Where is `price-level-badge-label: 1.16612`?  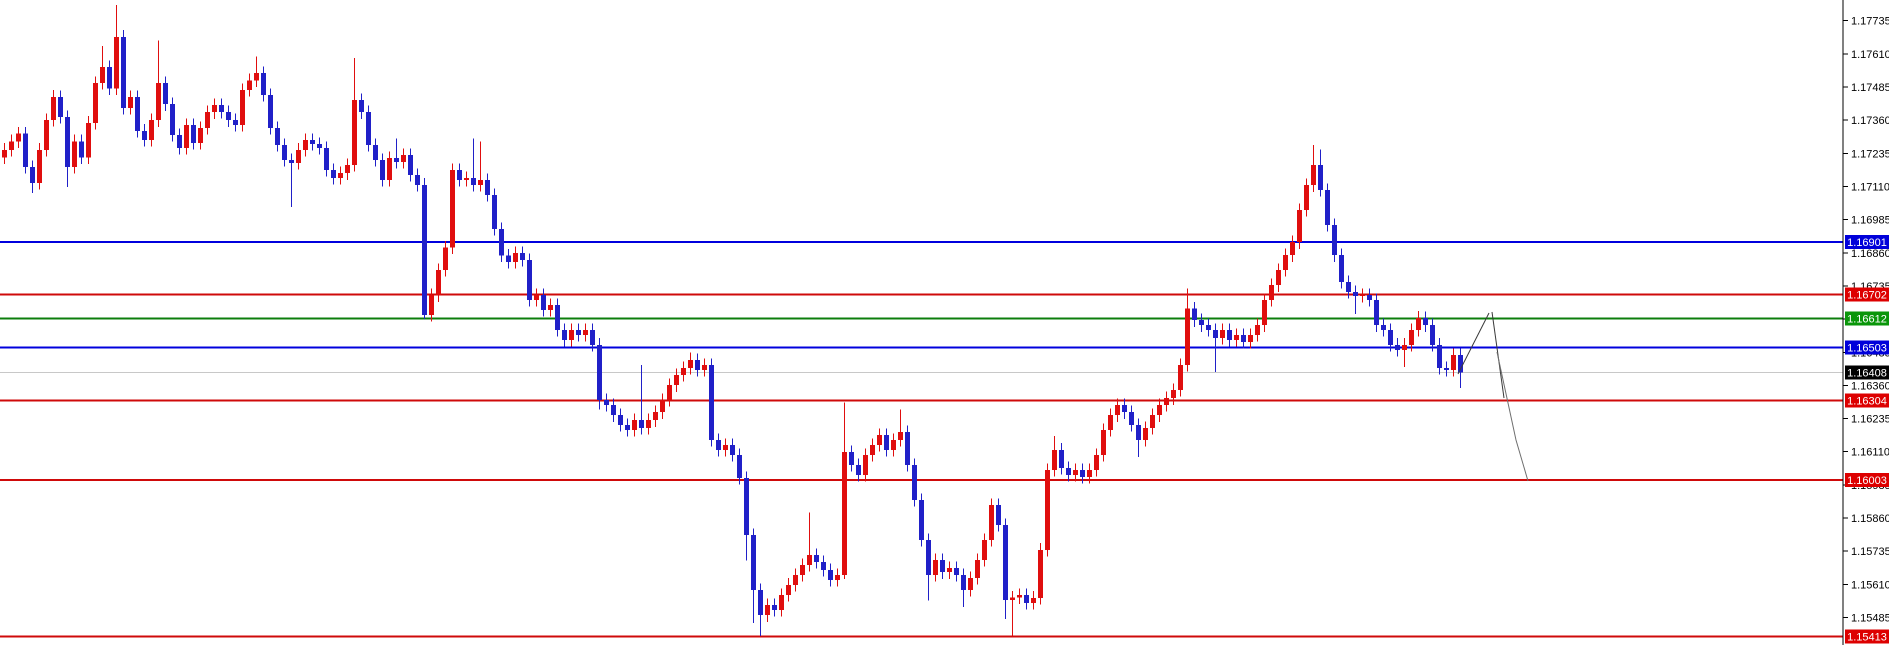
price-level-badge-label: 1.16612 is located at coordinates (1867, 320).